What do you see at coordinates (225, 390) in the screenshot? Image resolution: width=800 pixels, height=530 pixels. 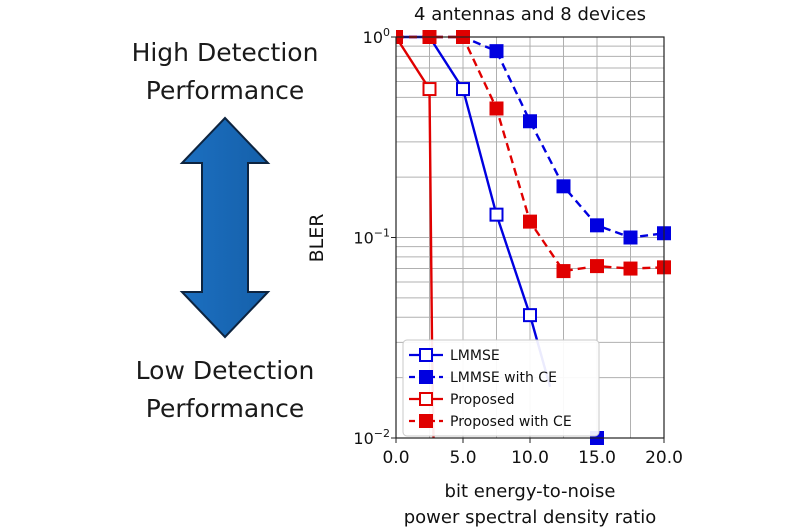 I see `low-performance-label: Low Detection Performance` at bounding box center [225, 390].